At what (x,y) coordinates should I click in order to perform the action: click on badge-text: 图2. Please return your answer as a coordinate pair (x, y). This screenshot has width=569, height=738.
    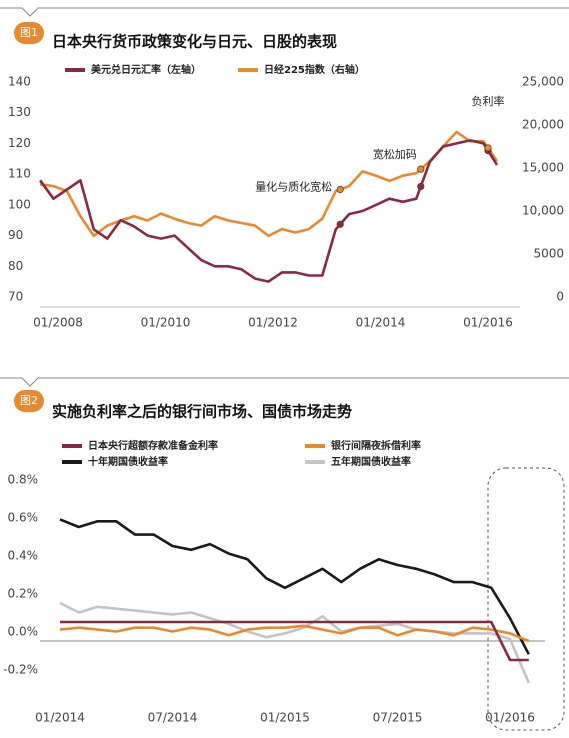
    Looking at the image, I should click on (29, 400).